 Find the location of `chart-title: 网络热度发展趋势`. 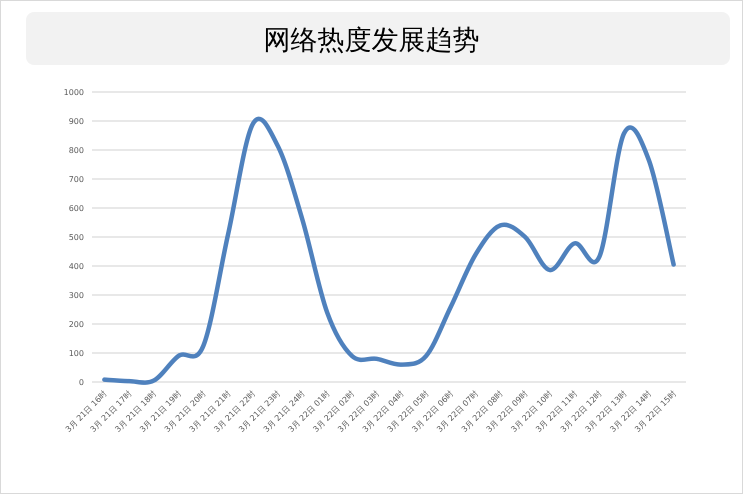

chart-title: 网络热度发展趋势 is located at coordinates (372, 40).